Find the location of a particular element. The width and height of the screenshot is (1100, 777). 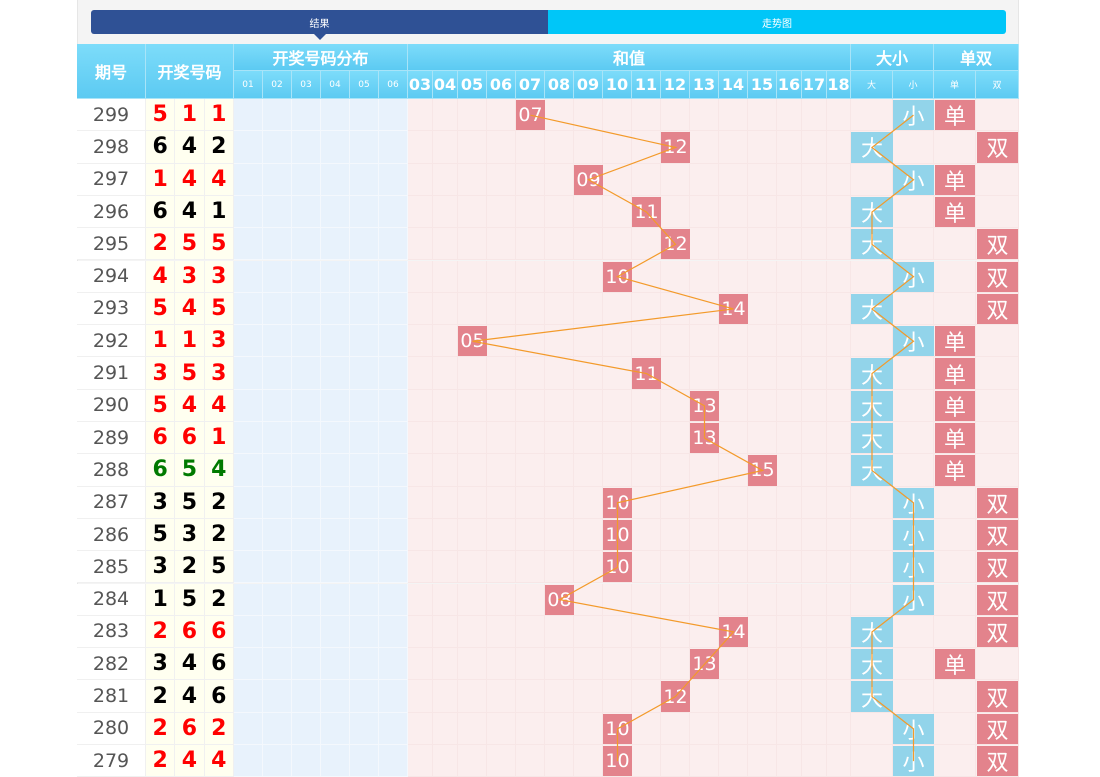

tab-trend-chart: 走势图 is located at coordinates (777, 22).